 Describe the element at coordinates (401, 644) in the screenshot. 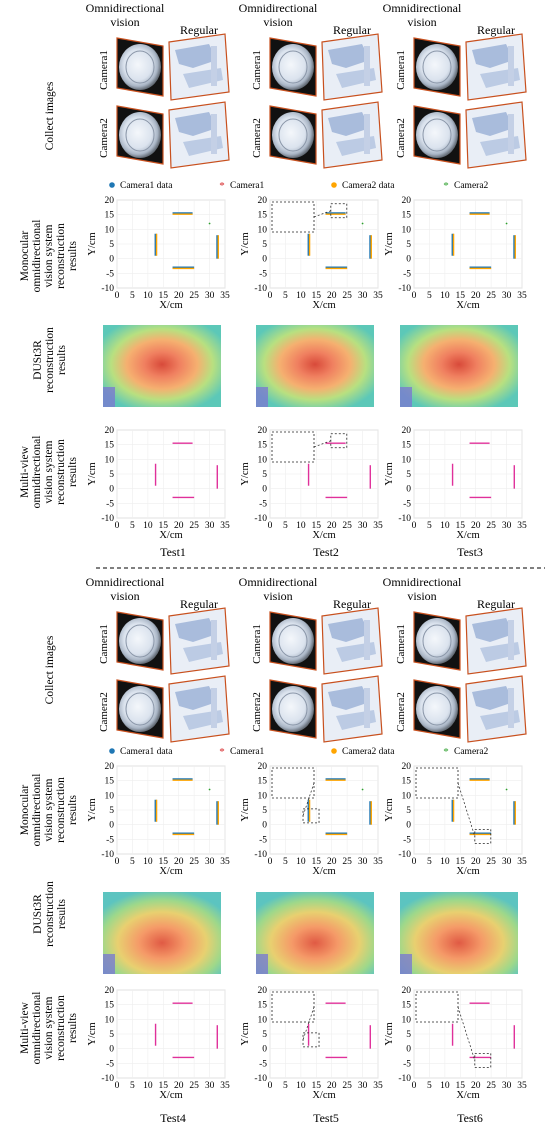

I see `bot-camera1-label-2: Camera1` at that location.